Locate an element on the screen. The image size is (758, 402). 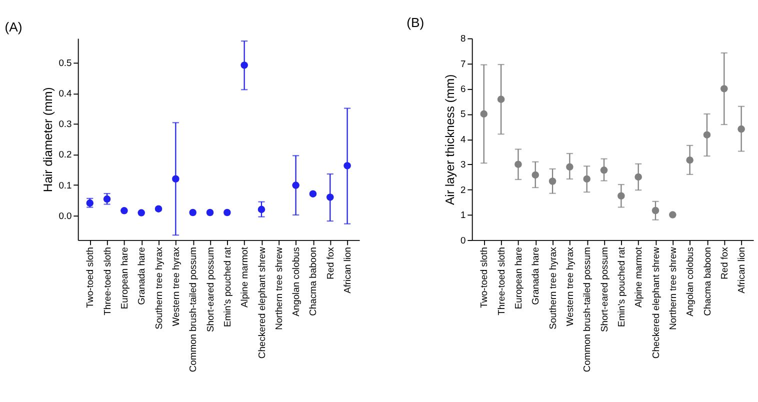
y-axis-title: Hair diameter (mm) is located at coordinates (48, 139).